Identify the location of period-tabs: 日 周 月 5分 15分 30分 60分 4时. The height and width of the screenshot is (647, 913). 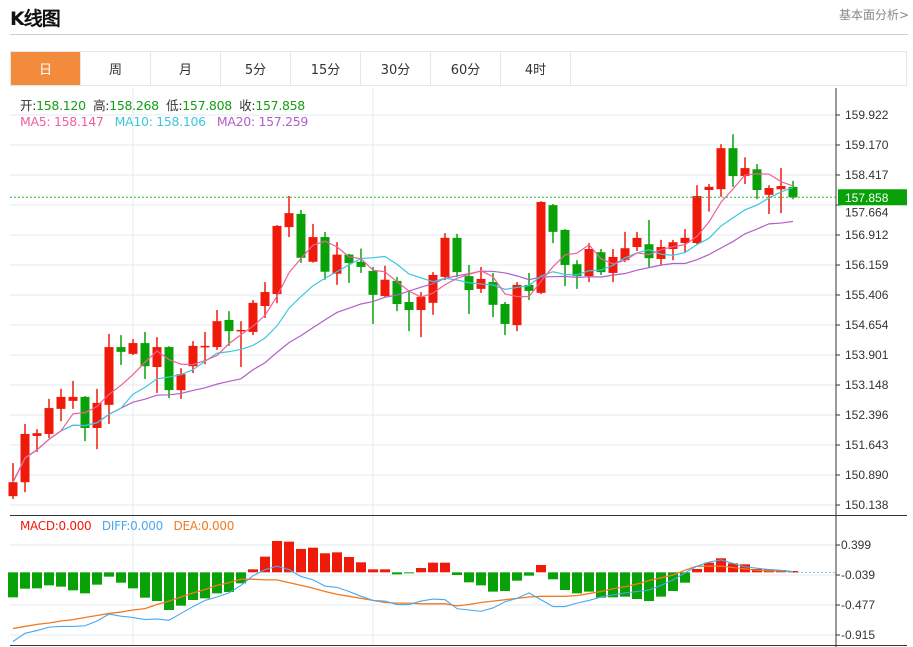
(458, 68).